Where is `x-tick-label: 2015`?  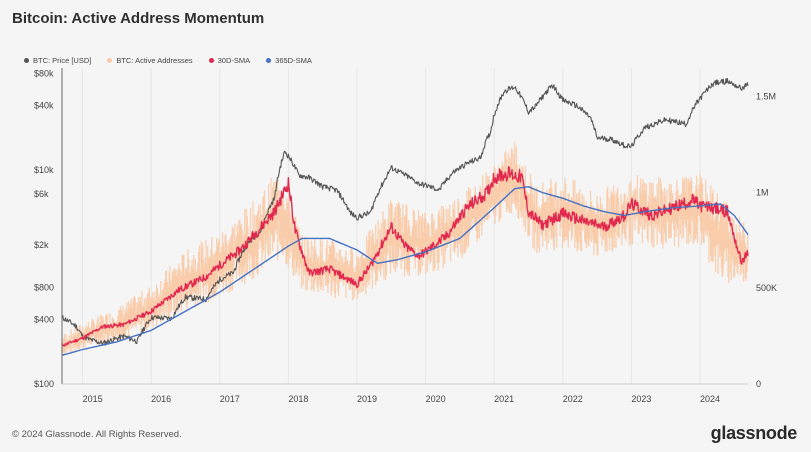
x-tick-label: 2015 is located at coordinates (93, 399).